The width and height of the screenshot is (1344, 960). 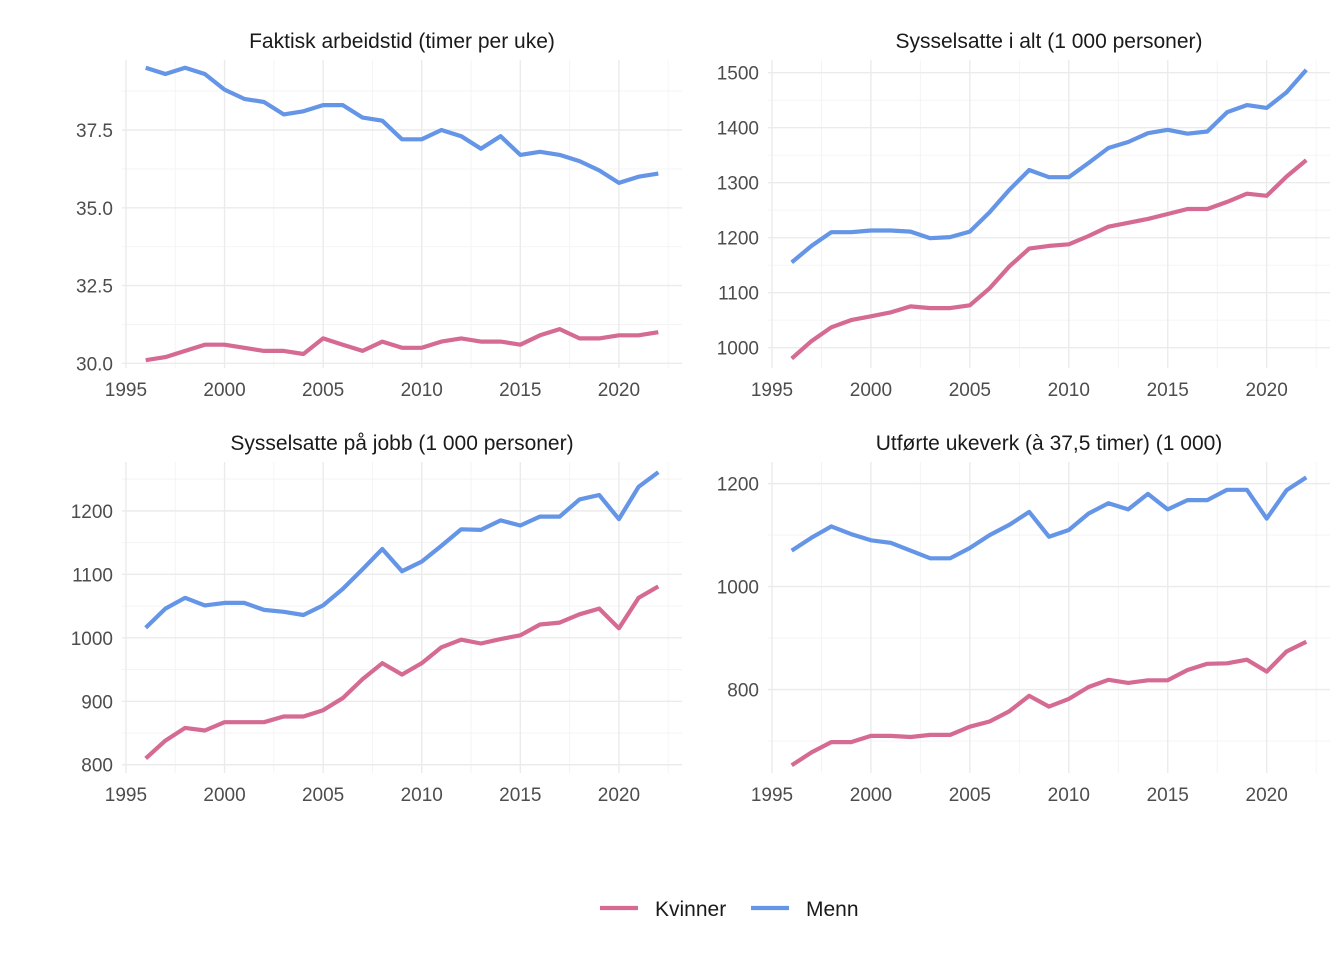 What do you see at coordinates (94, 131) in the screenshot?
I see `y-tick-label: 37.5` at bounding box center [94, 131].